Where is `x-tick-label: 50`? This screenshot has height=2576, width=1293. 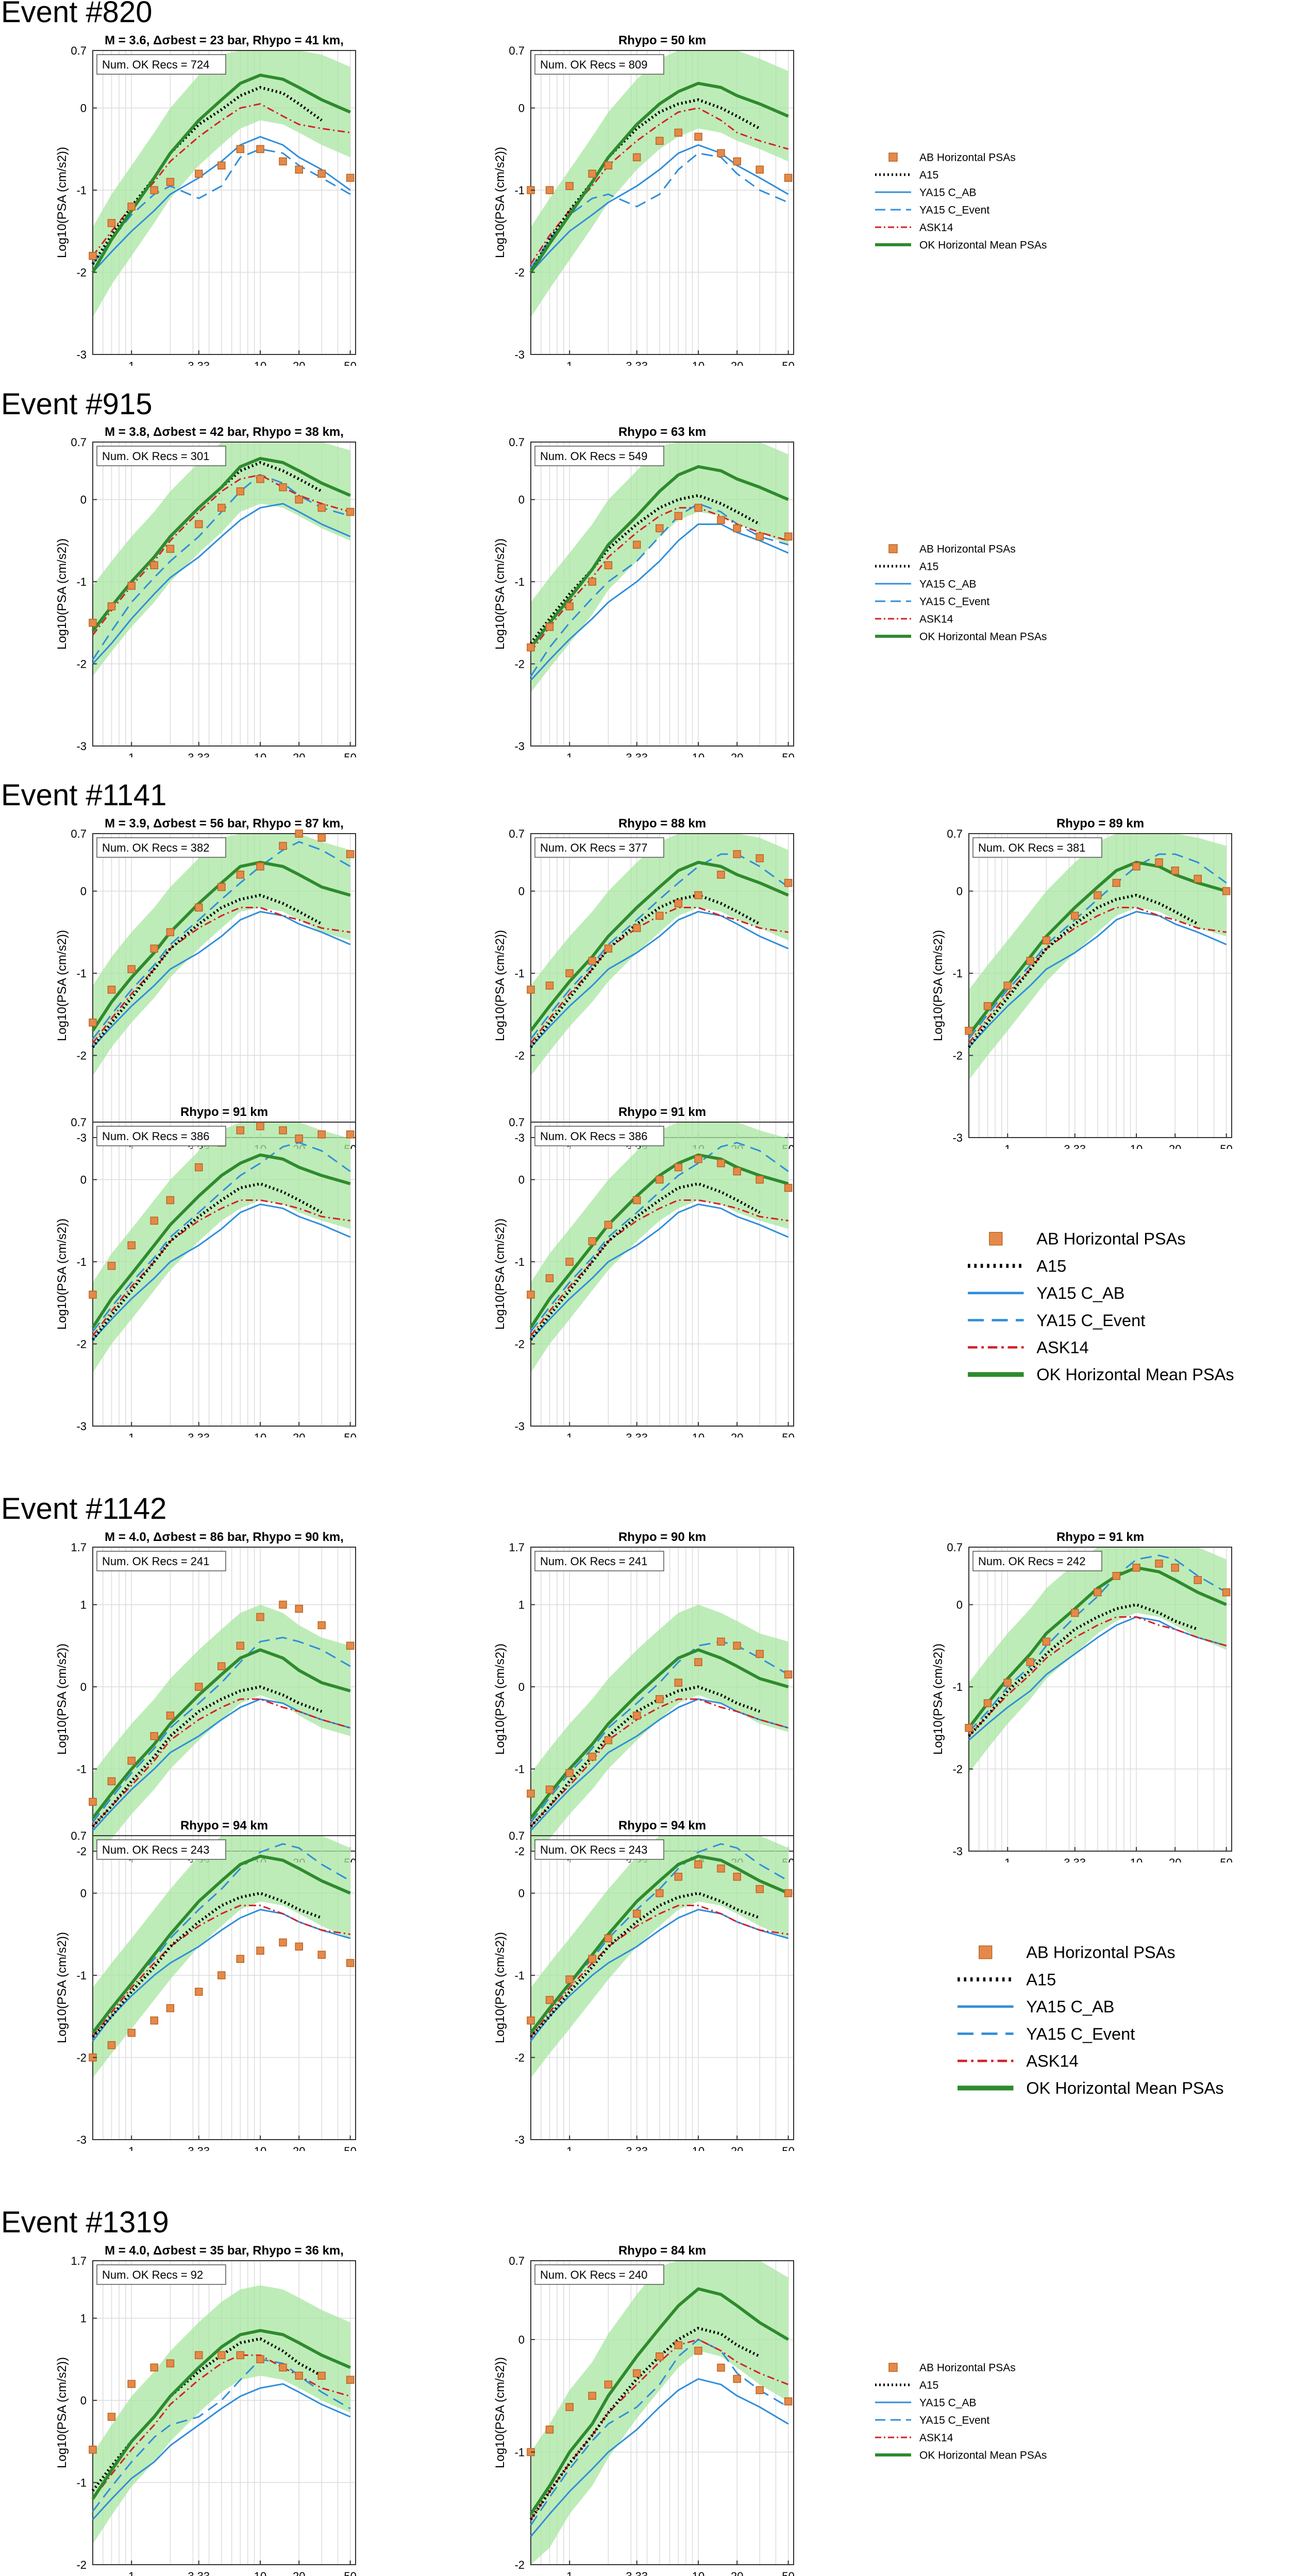 x-tick-label: 50 is located at coordinates (788, 754).